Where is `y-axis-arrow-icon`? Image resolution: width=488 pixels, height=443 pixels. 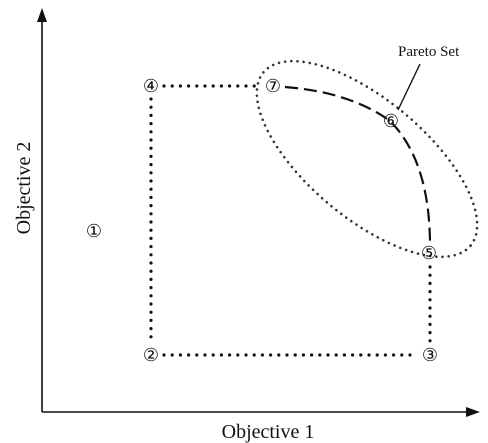
y-axis-arrow-icon is located at coordinates (42, 15).